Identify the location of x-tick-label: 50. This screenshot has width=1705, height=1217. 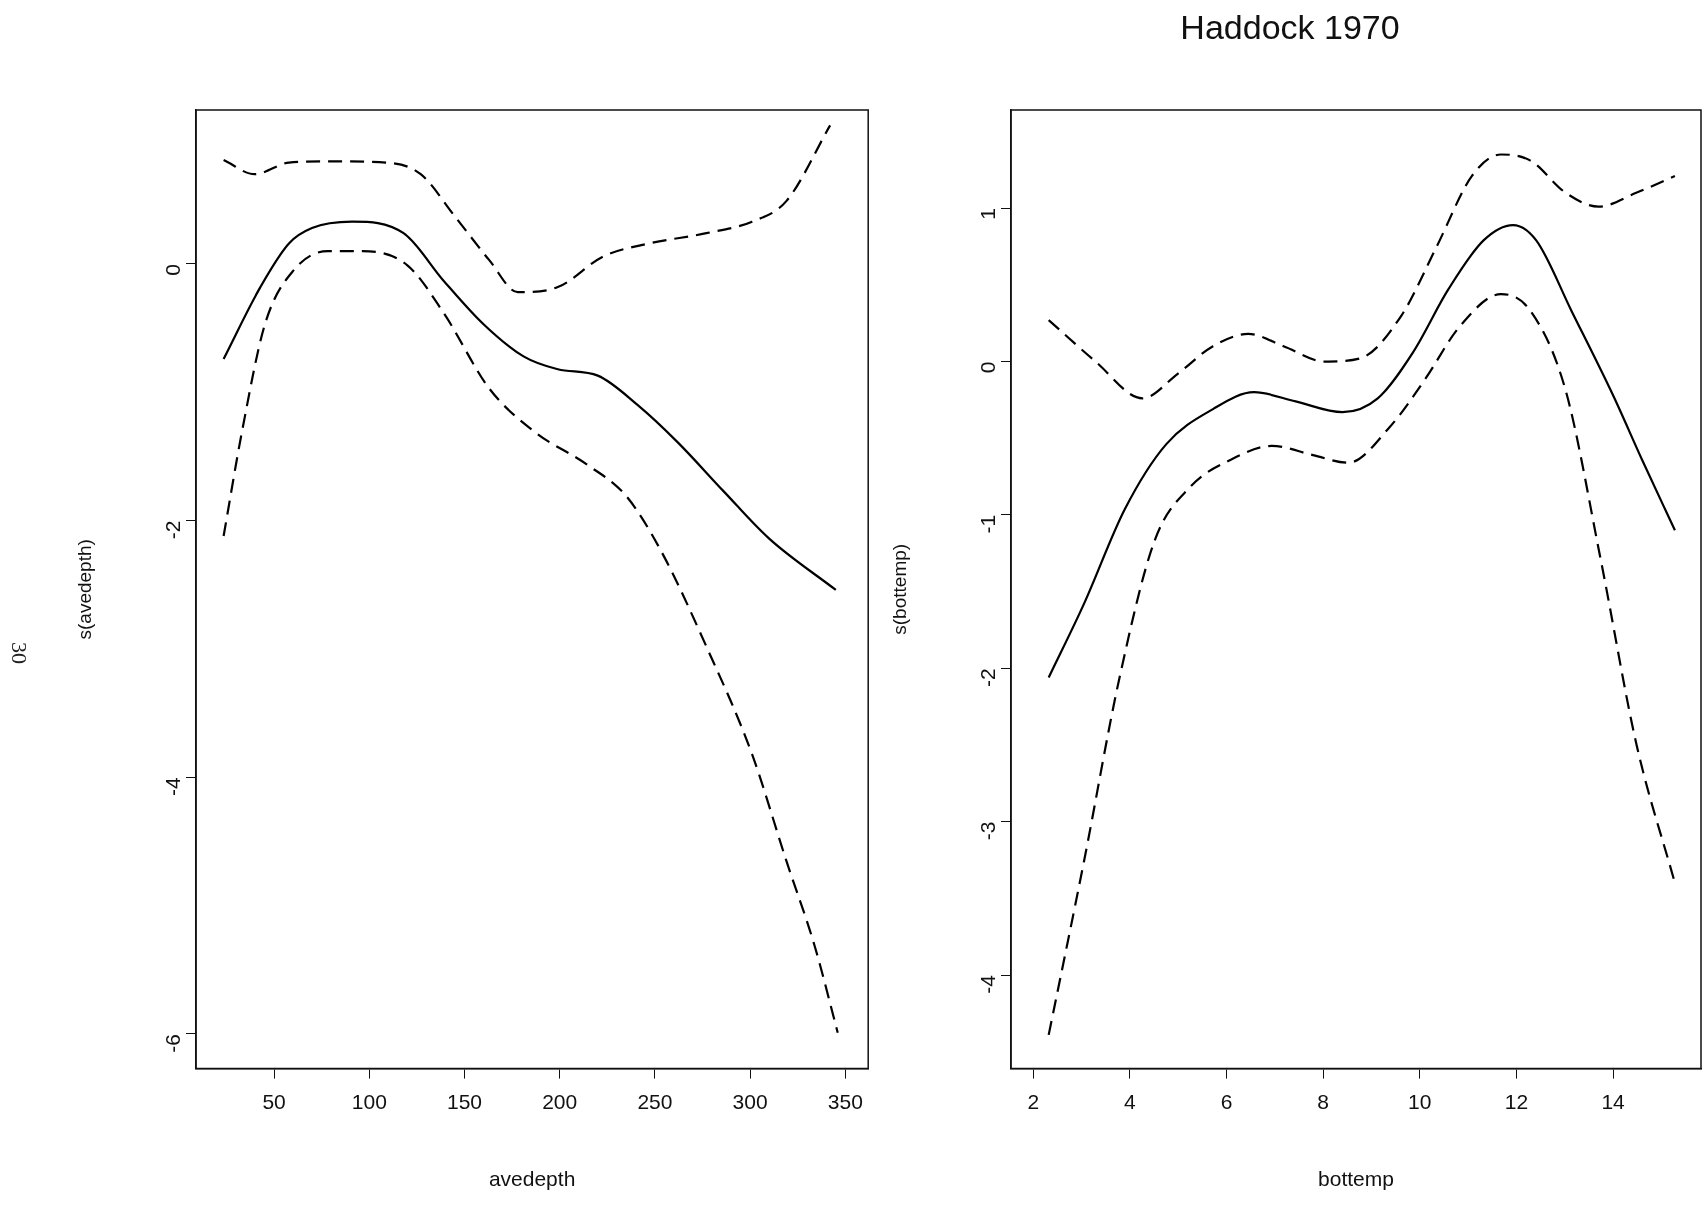
(274, 1101).